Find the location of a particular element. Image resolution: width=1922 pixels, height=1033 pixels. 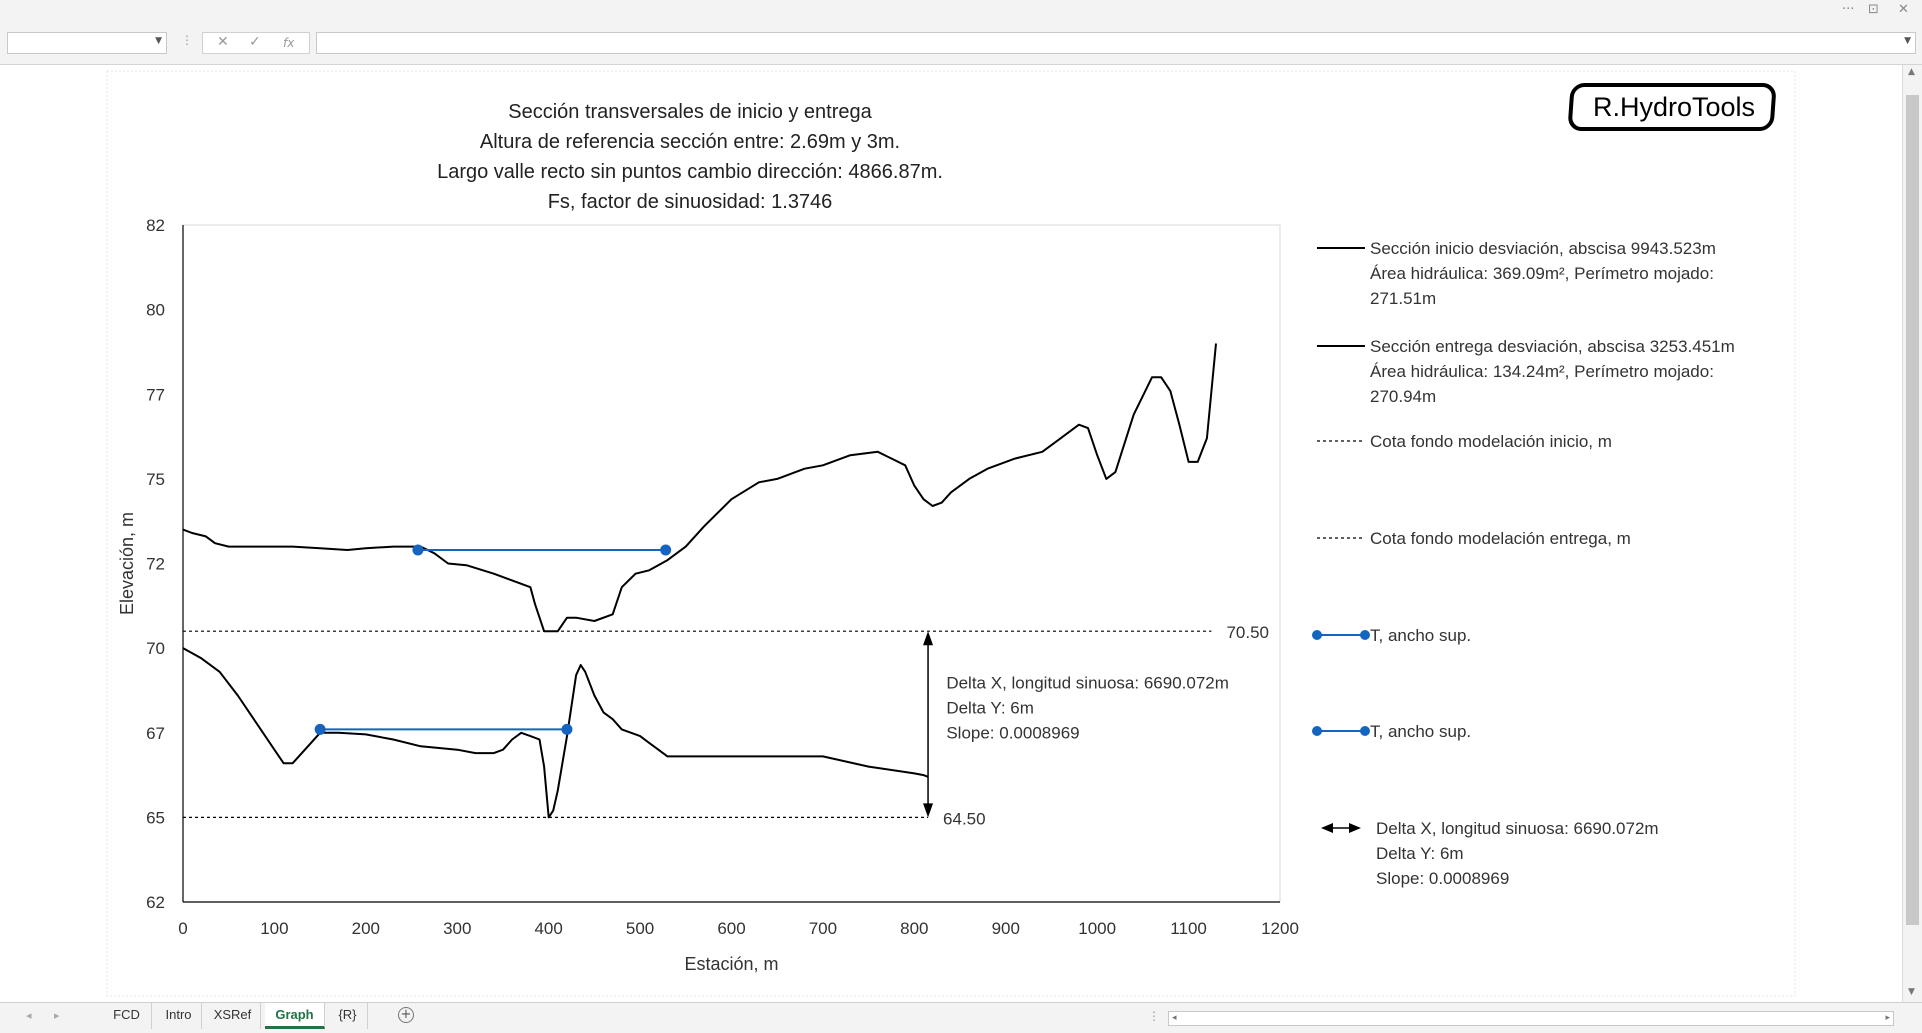

x-tick-label: 600 is located at coordinates (731, 928).